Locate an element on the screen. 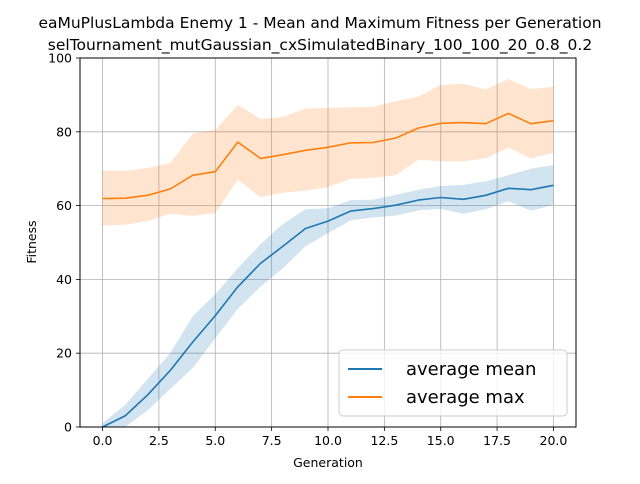  x-tick-label: 2.5 is located at coordinates (159, 440).